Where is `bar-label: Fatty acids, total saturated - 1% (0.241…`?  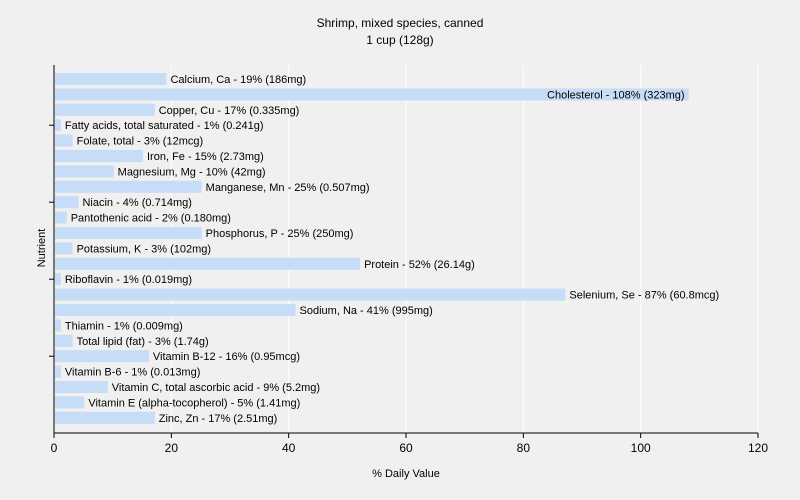 bar-label: Fatty acids, total saturated - 1% (0.241… is located at coordinates (164, 126).